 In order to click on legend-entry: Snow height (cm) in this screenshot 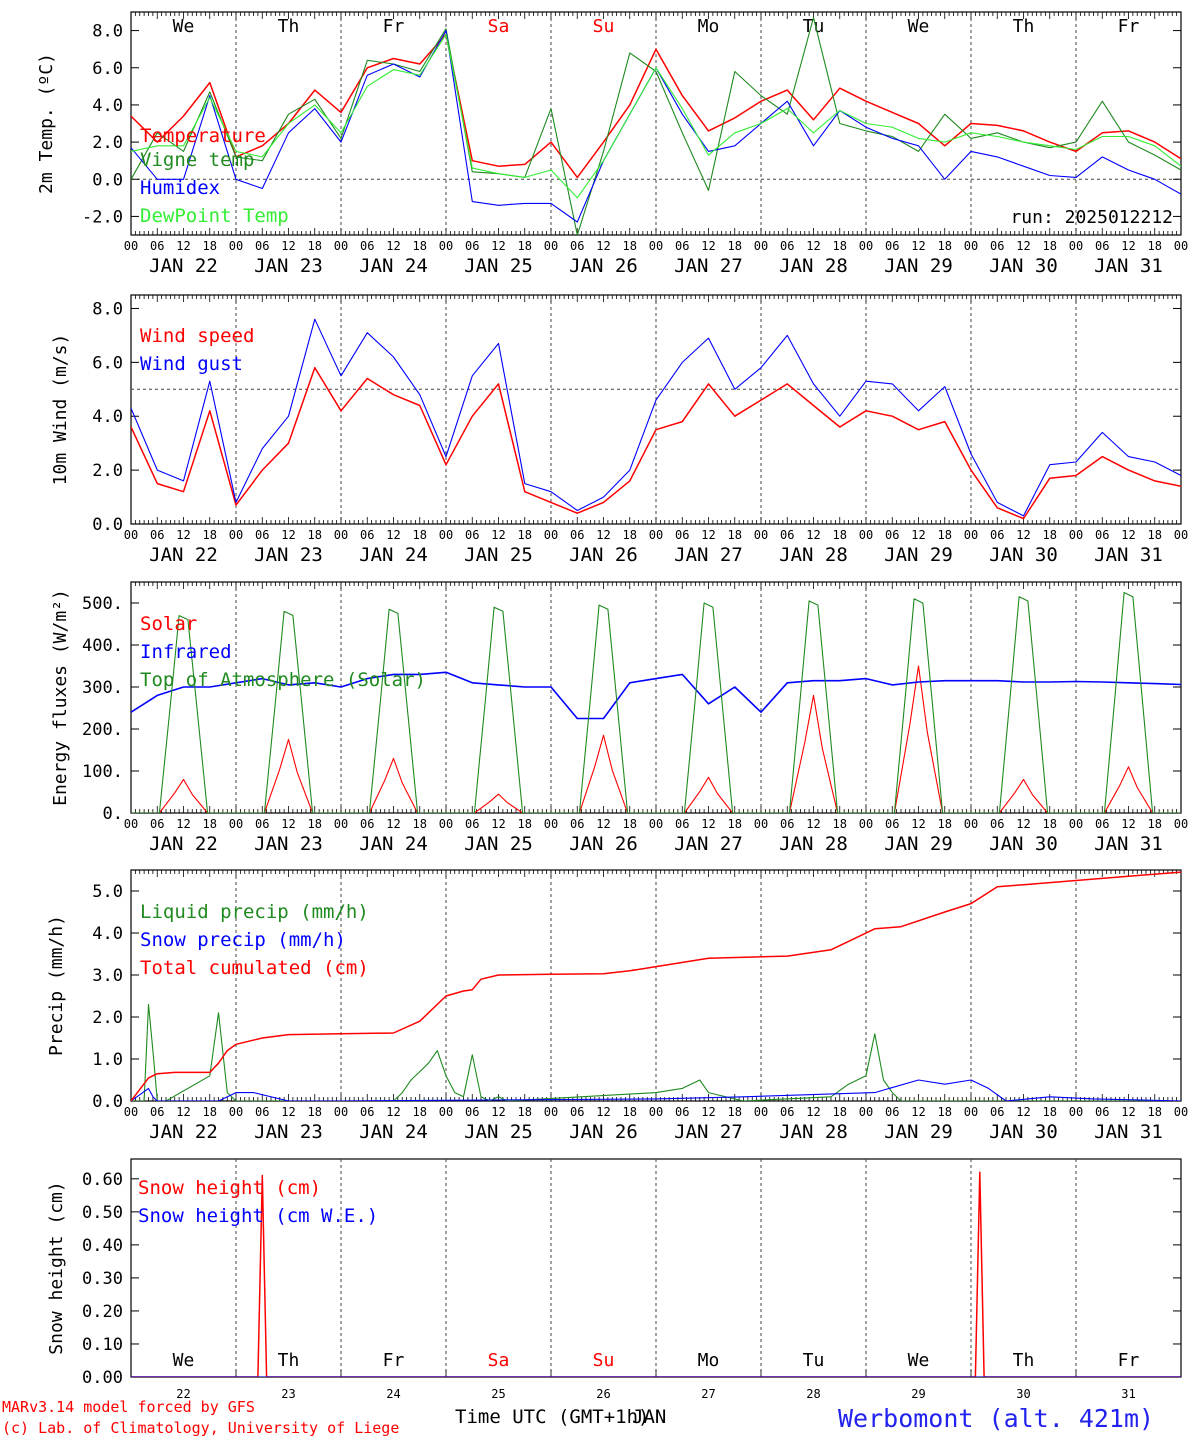, I will do `click(229, 1188)`.